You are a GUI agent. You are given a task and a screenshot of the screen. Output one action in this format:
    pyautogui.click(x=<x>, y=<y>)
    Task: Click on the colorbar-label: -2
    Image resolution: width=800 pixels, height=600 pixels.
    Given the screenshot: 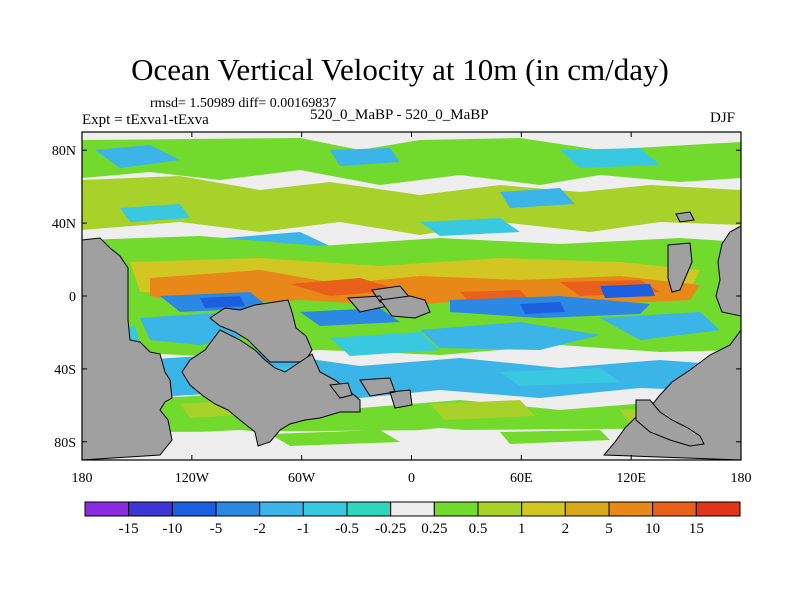 What is the action you would take?
    pyautogui.click(x=259, y=529)
    